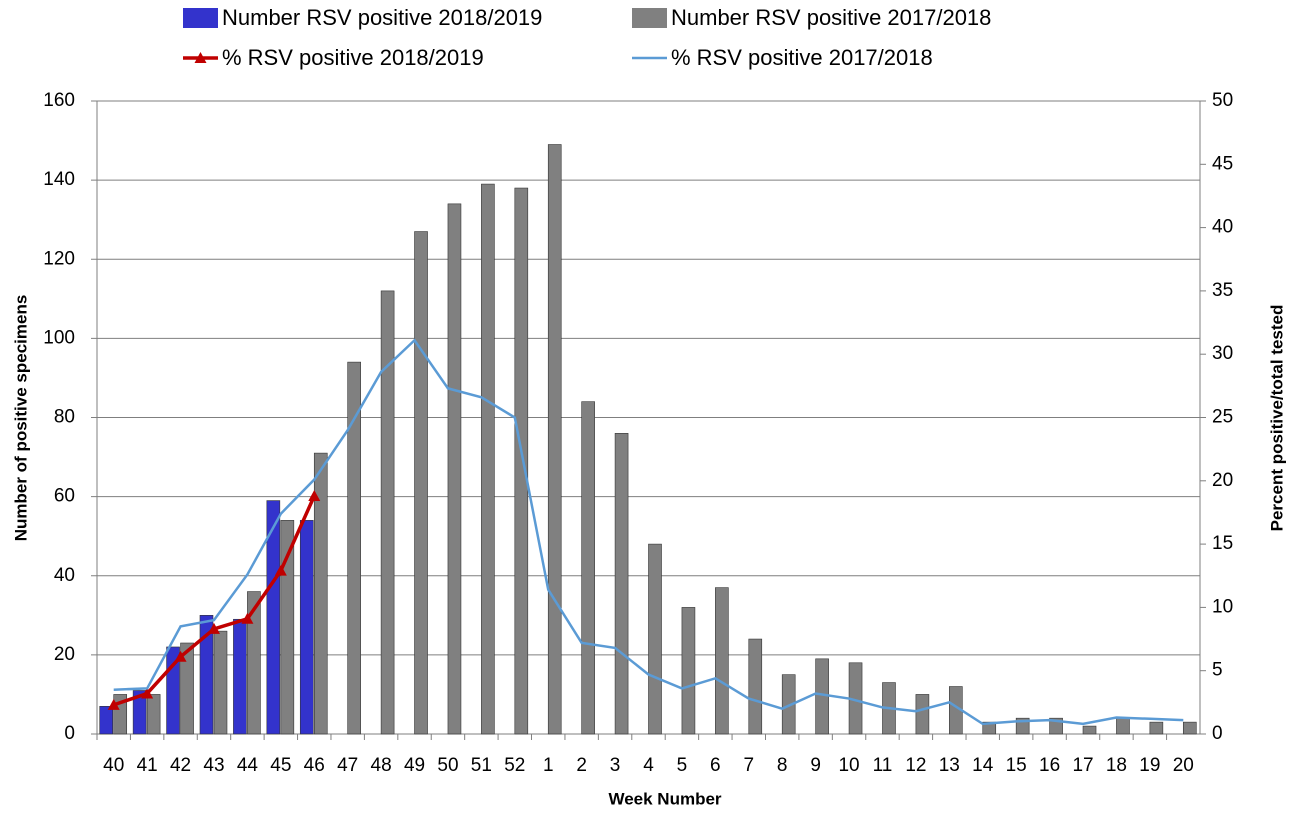  What do you see at coordinates (1222, 163) in the screenshot?
I see `y2-tick-label: 45` at bounding box center [1222, 163].